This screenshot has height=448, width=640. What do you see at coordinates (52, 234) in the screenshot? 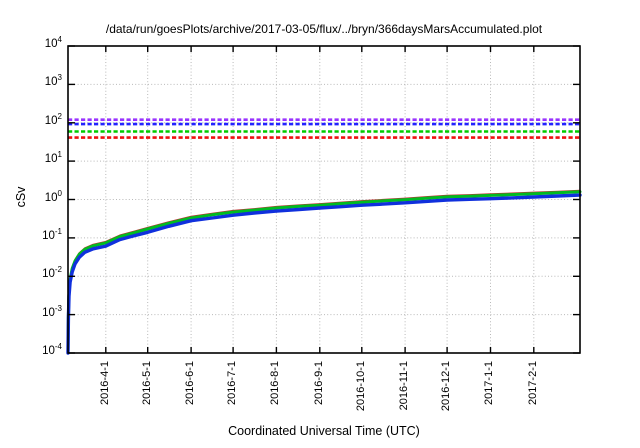
I see `y-tick-label: 10⁻¹` at bounding box center [52, 234].